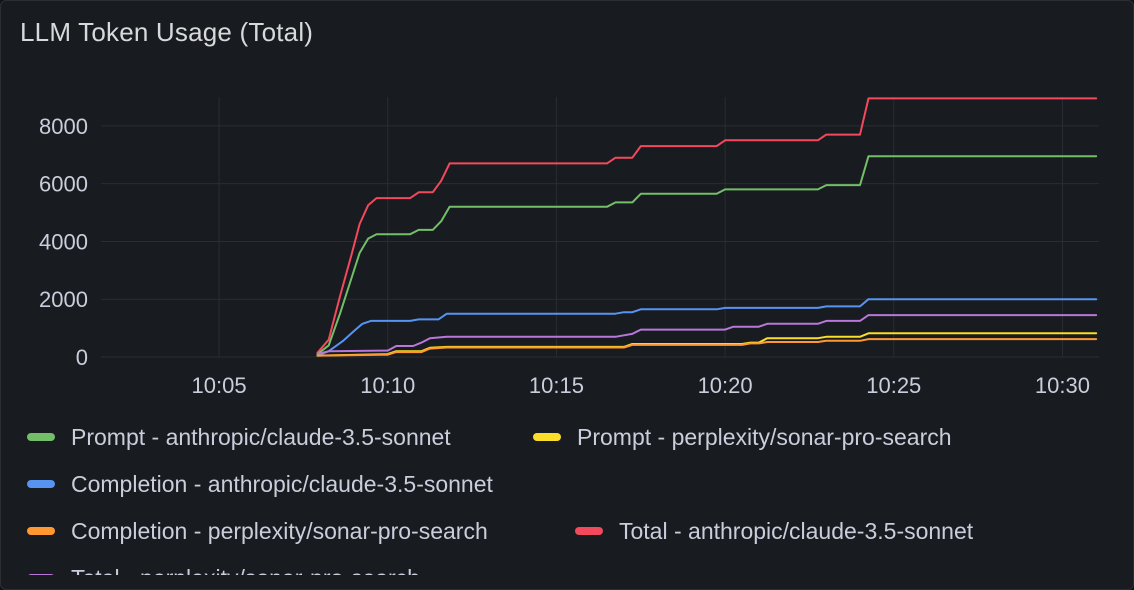 The image size is (1134, 590). I want to click on legend-label: Completion - perplexity/sonar-pro-search, so click(279, 530).